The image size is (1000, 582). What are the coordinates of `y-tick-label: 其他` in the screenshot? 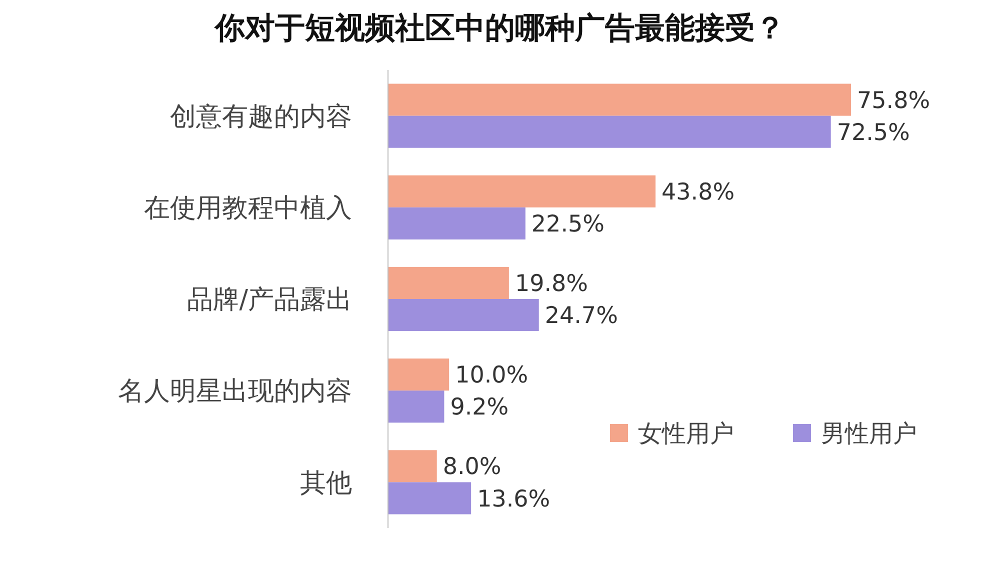 It's located at (326, 483).